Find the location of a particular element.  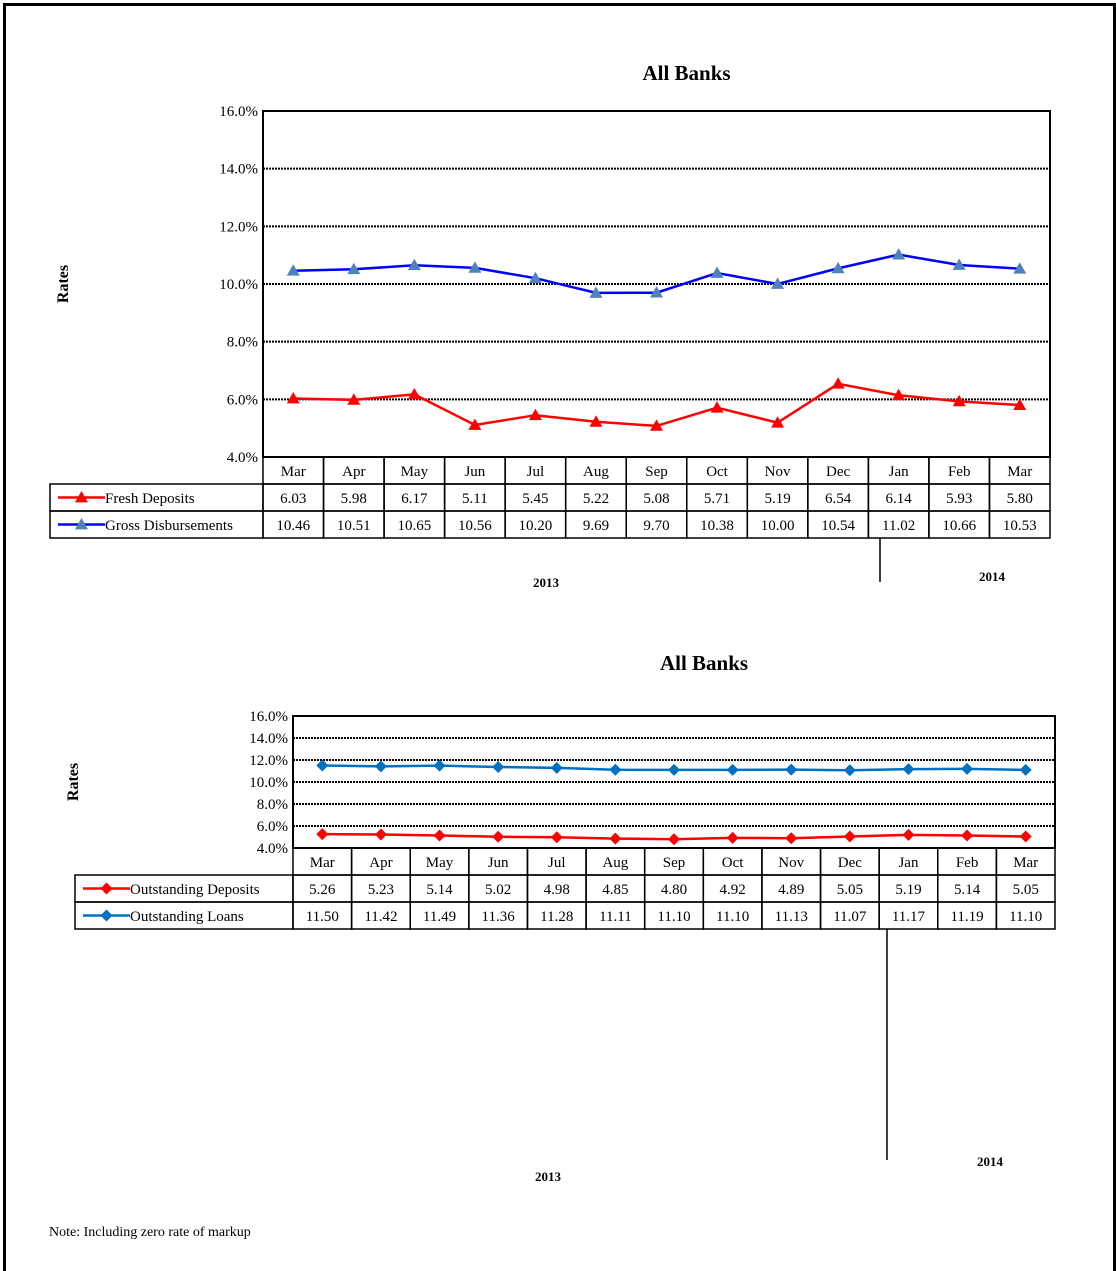

value-label: 10.54 is located at coordinates (838, 526).